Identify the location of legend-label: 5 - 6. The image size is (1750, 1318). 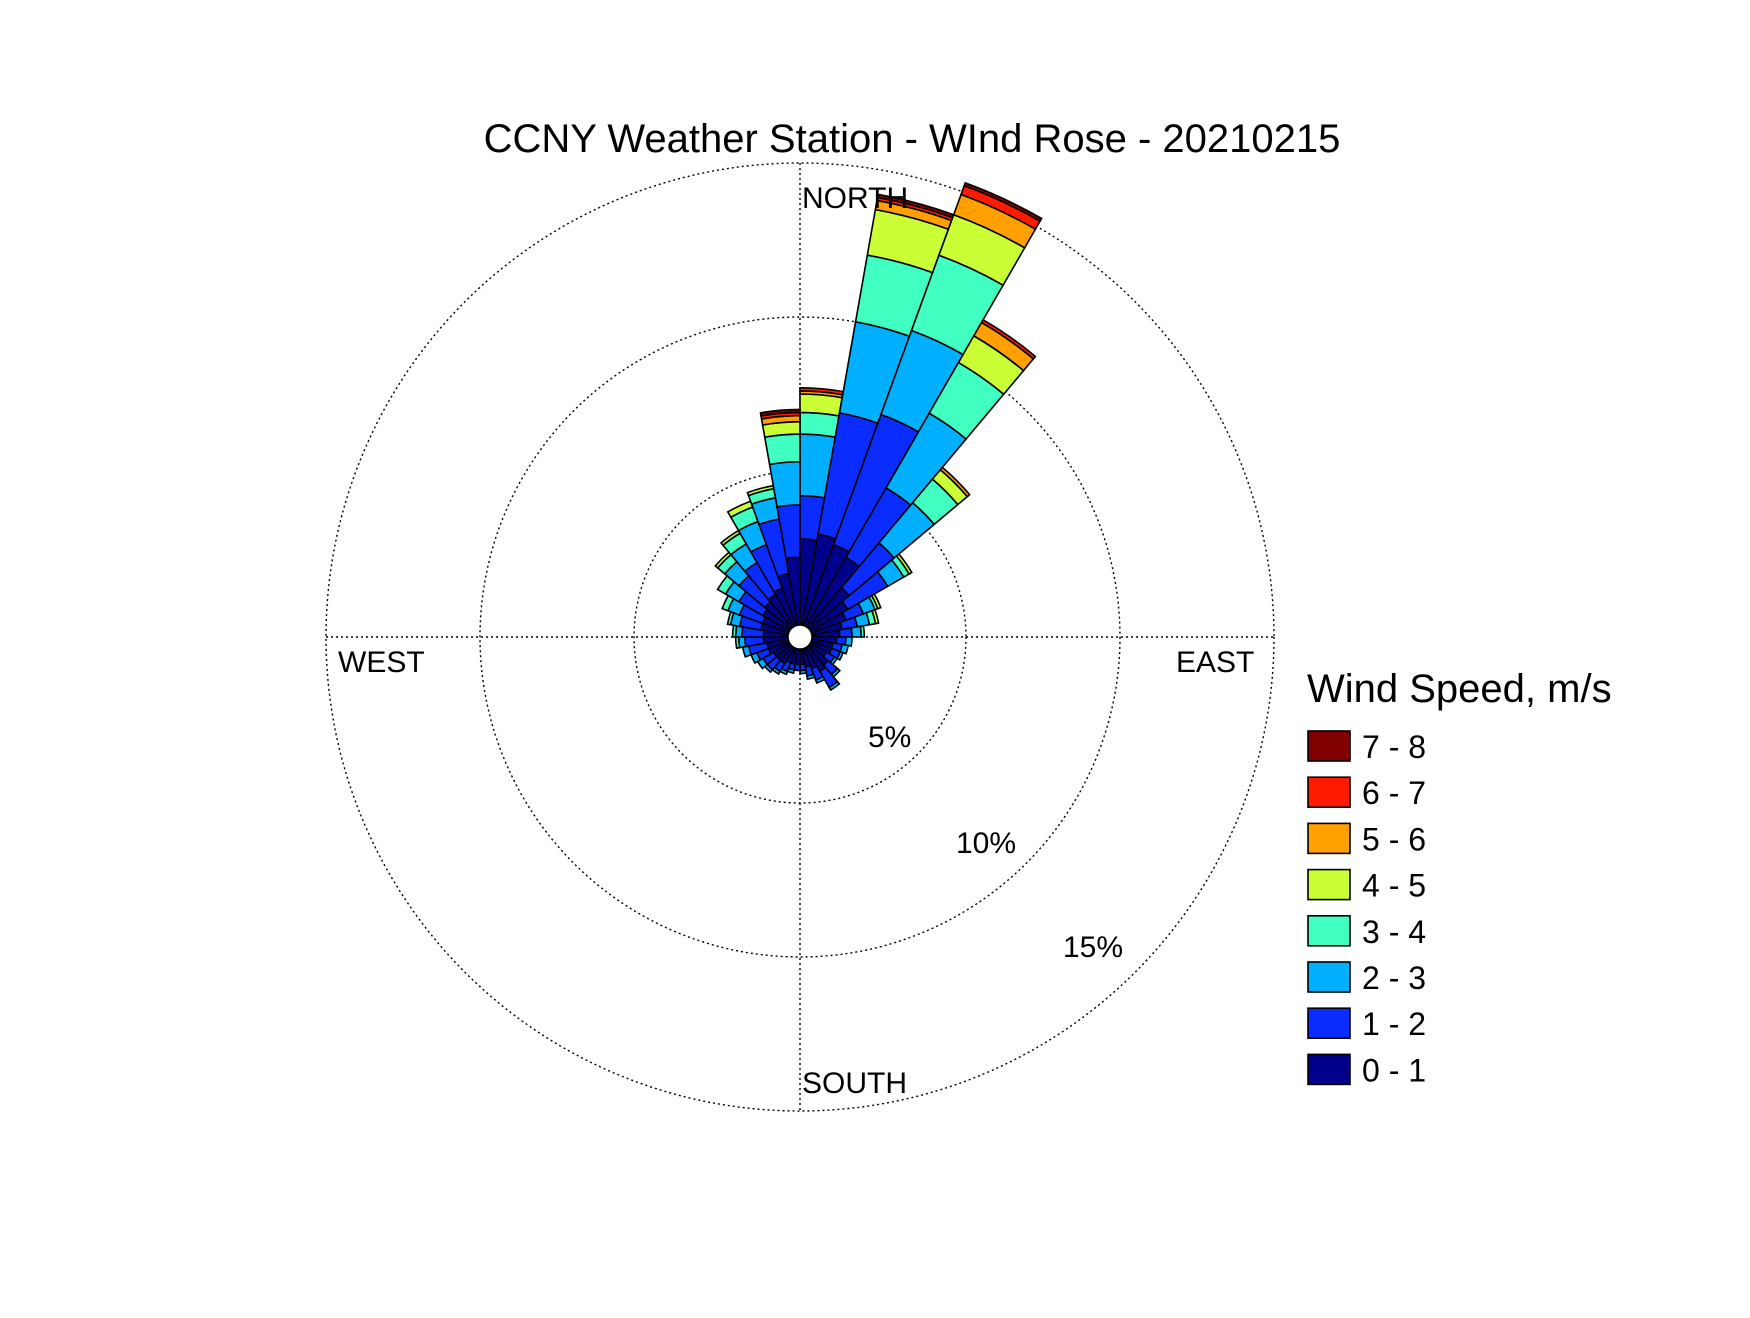
(1394, 839).